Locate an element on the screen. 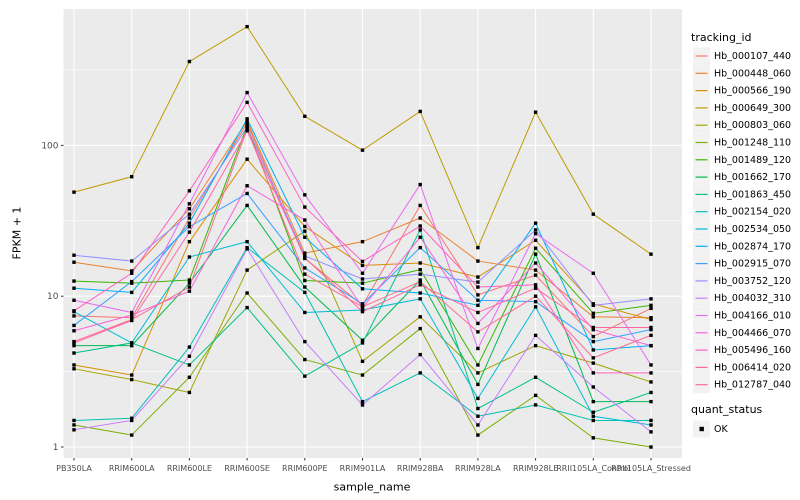  legend-title-quant-status: quant_status is located at coordinates (727, 409).